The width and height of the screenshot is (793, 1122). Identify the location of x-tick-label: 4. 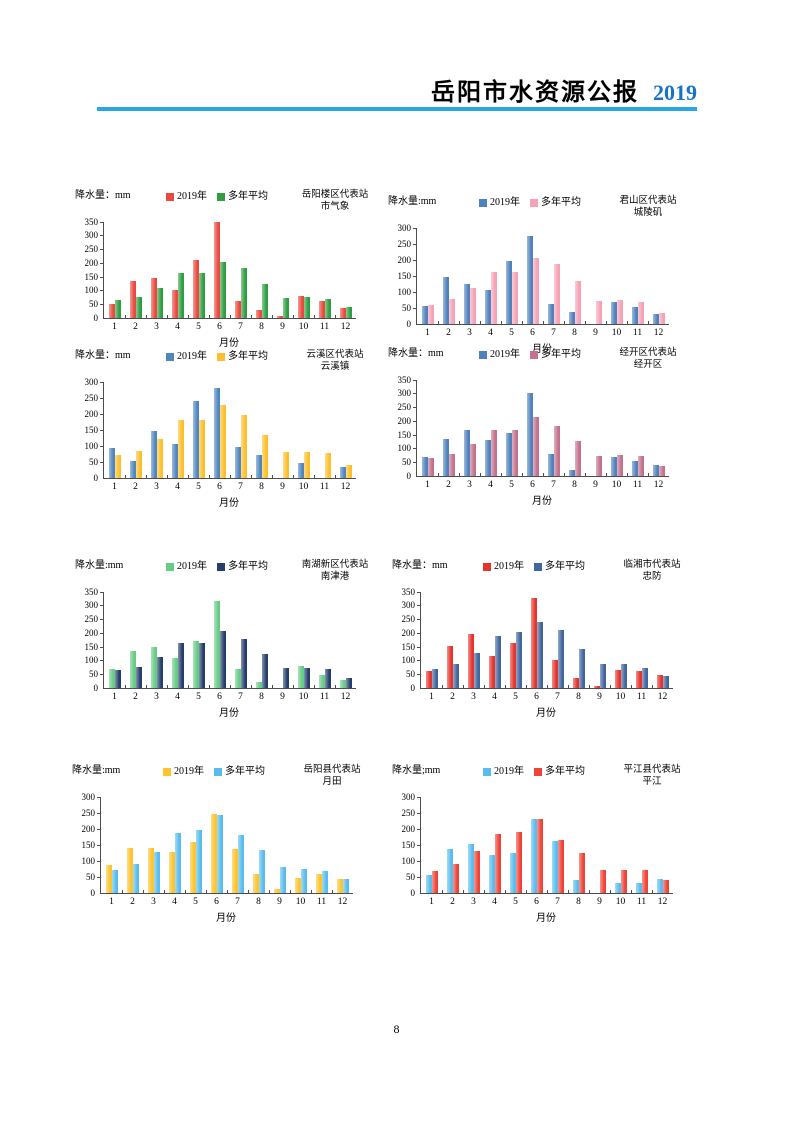
(494, 696).